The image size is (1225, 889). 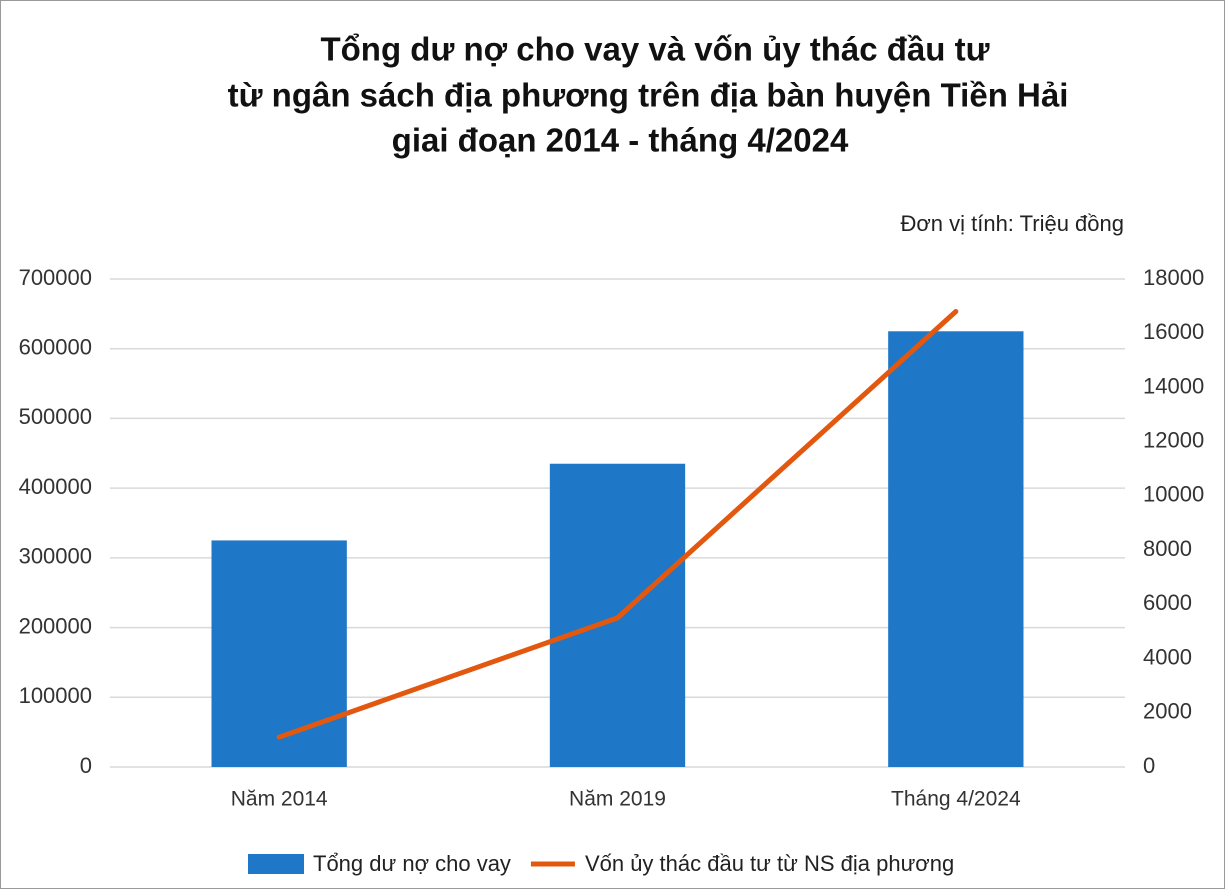 I want to click on y2-tick-label: 16000, so click(x=1173, y=331).